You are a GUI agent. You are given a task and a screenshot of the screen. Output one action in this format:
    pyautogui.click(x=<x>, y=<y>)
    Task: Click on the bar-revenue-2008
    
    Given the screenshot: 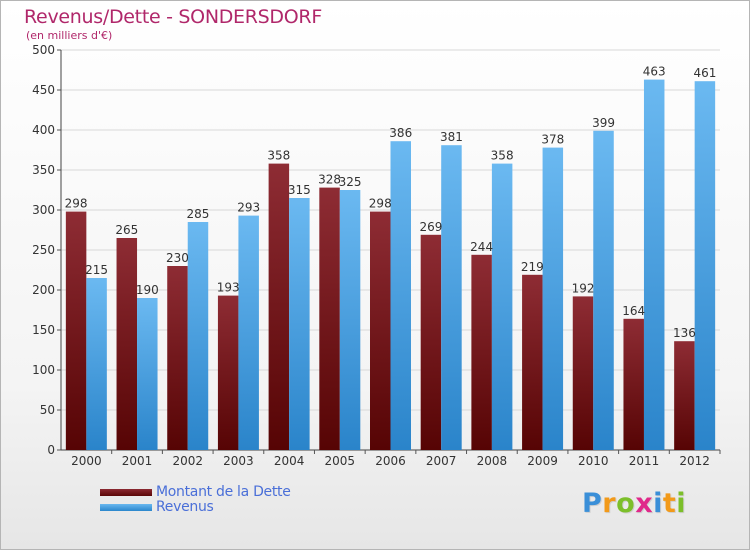 What is the action you would take?
    pyautogui.click(x=502, y=306)
    